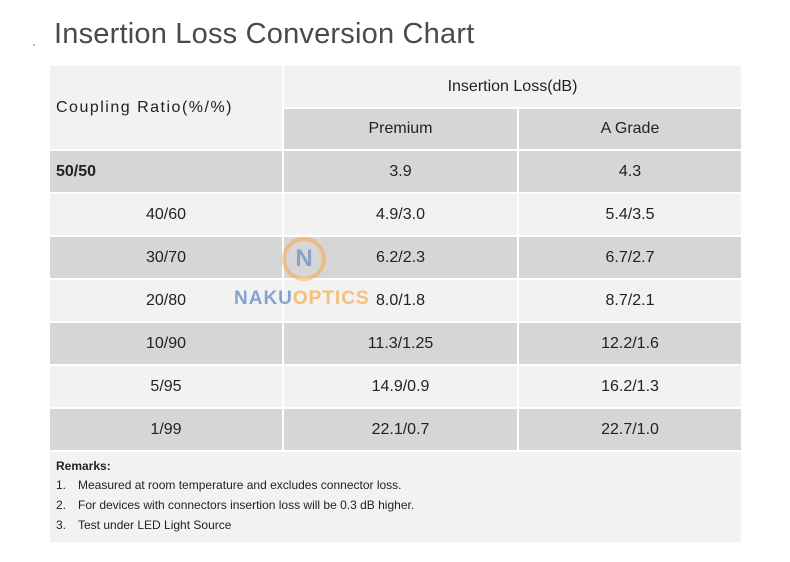 The width and height of the screenshot is (790, 562). I want to click on remark-text: Test under LED Light Source, so click(155, 525).